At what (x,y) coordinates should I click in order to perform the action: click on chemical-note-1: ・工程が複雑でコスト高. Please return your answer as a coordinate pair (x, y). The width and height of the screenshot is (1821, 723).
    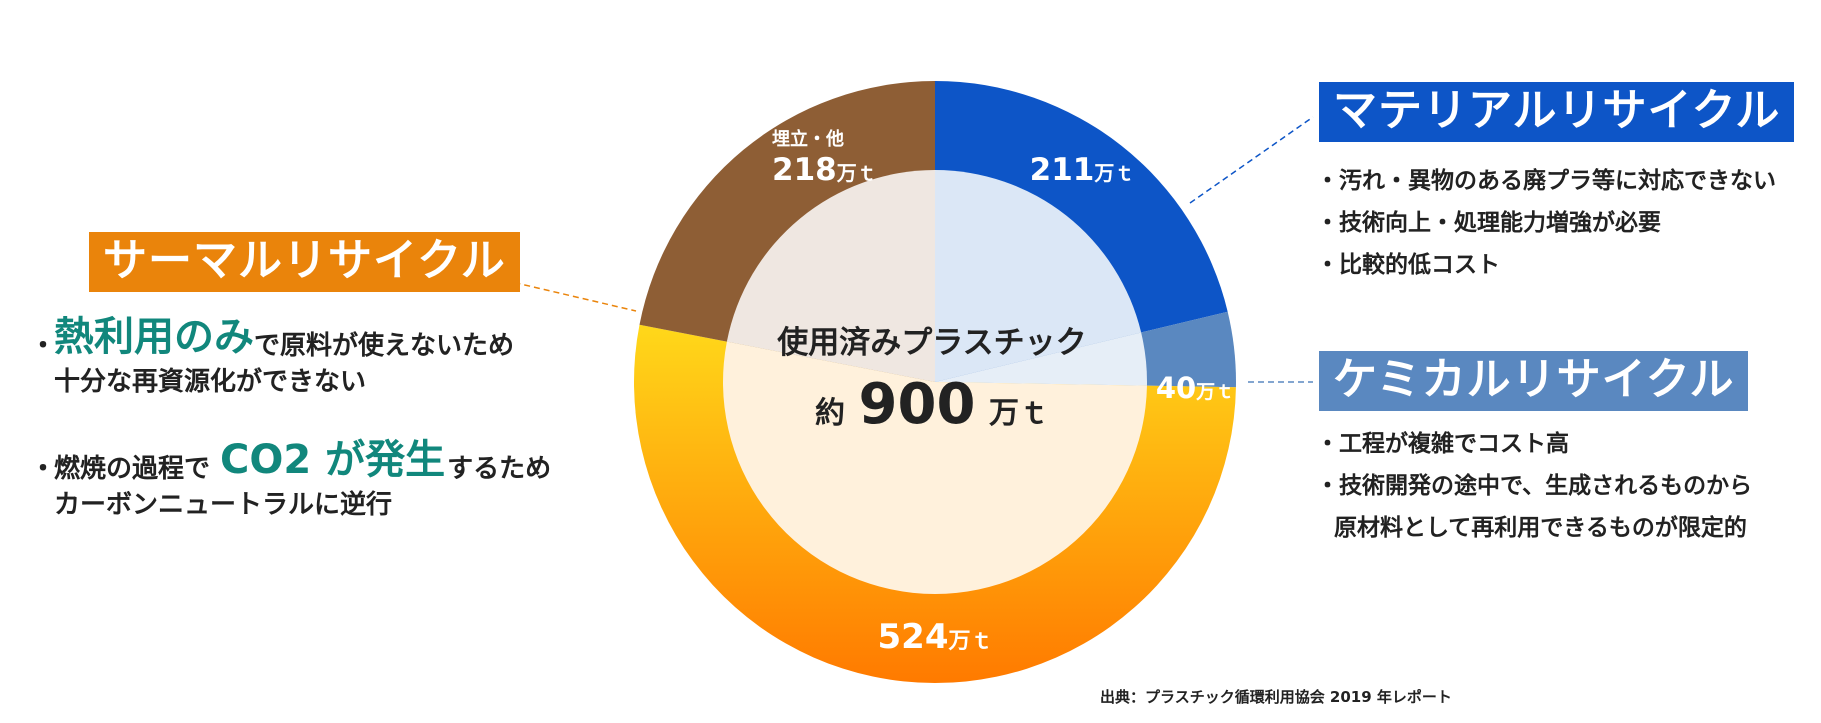
    Looking at the image, I should click on (1442, 444).